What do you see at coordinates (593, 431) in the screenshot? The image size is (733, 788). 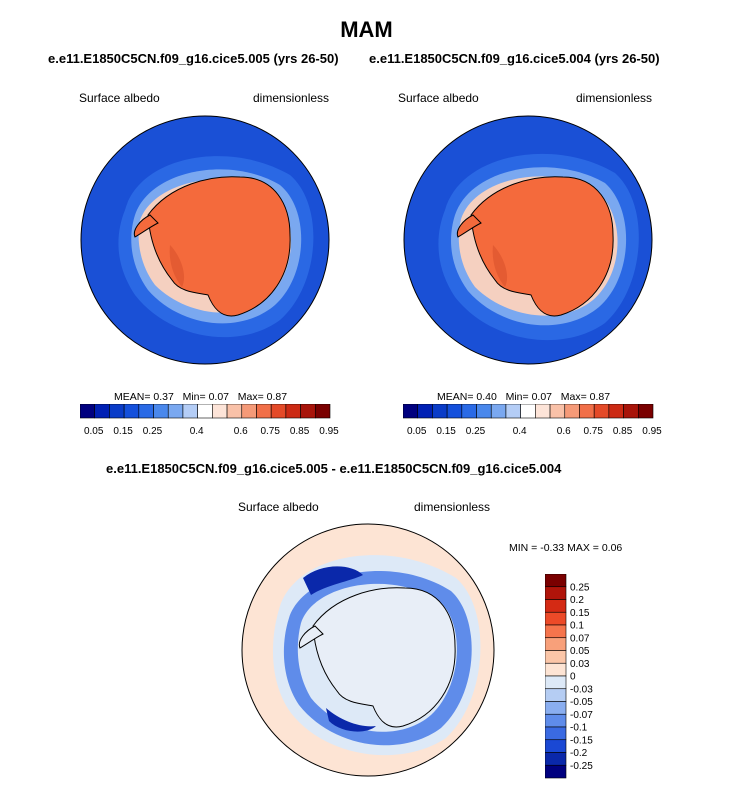 I see `right-colorbar-tick-label: 0.75` at bounding box center [593, 431].